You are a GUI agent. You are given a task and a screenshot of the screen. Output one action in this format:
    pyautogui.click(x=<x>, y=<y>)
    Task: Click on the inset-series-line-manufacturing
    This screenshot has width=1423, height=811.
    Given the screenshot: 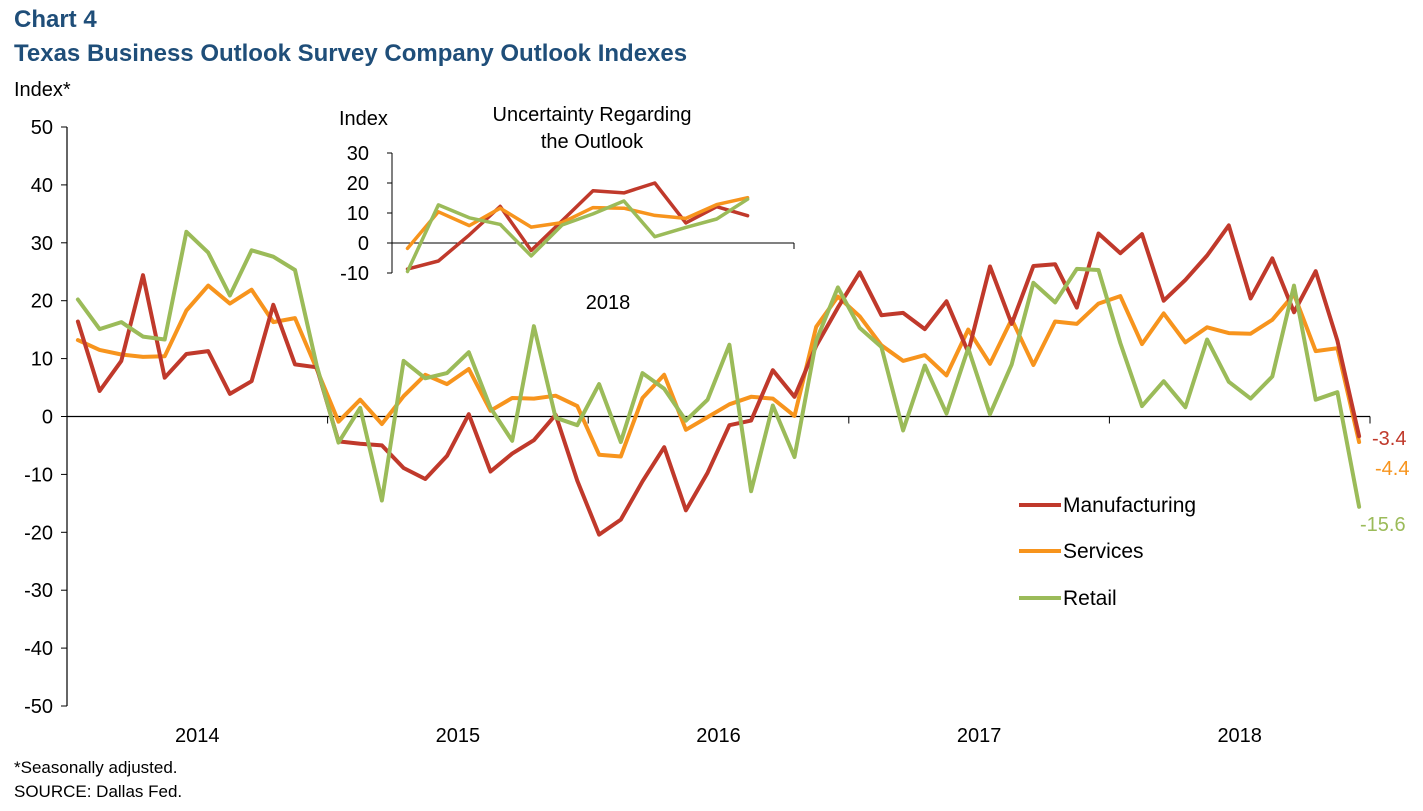 What is the action you would take?
    pyautogui.click(x=577, y=226)
    